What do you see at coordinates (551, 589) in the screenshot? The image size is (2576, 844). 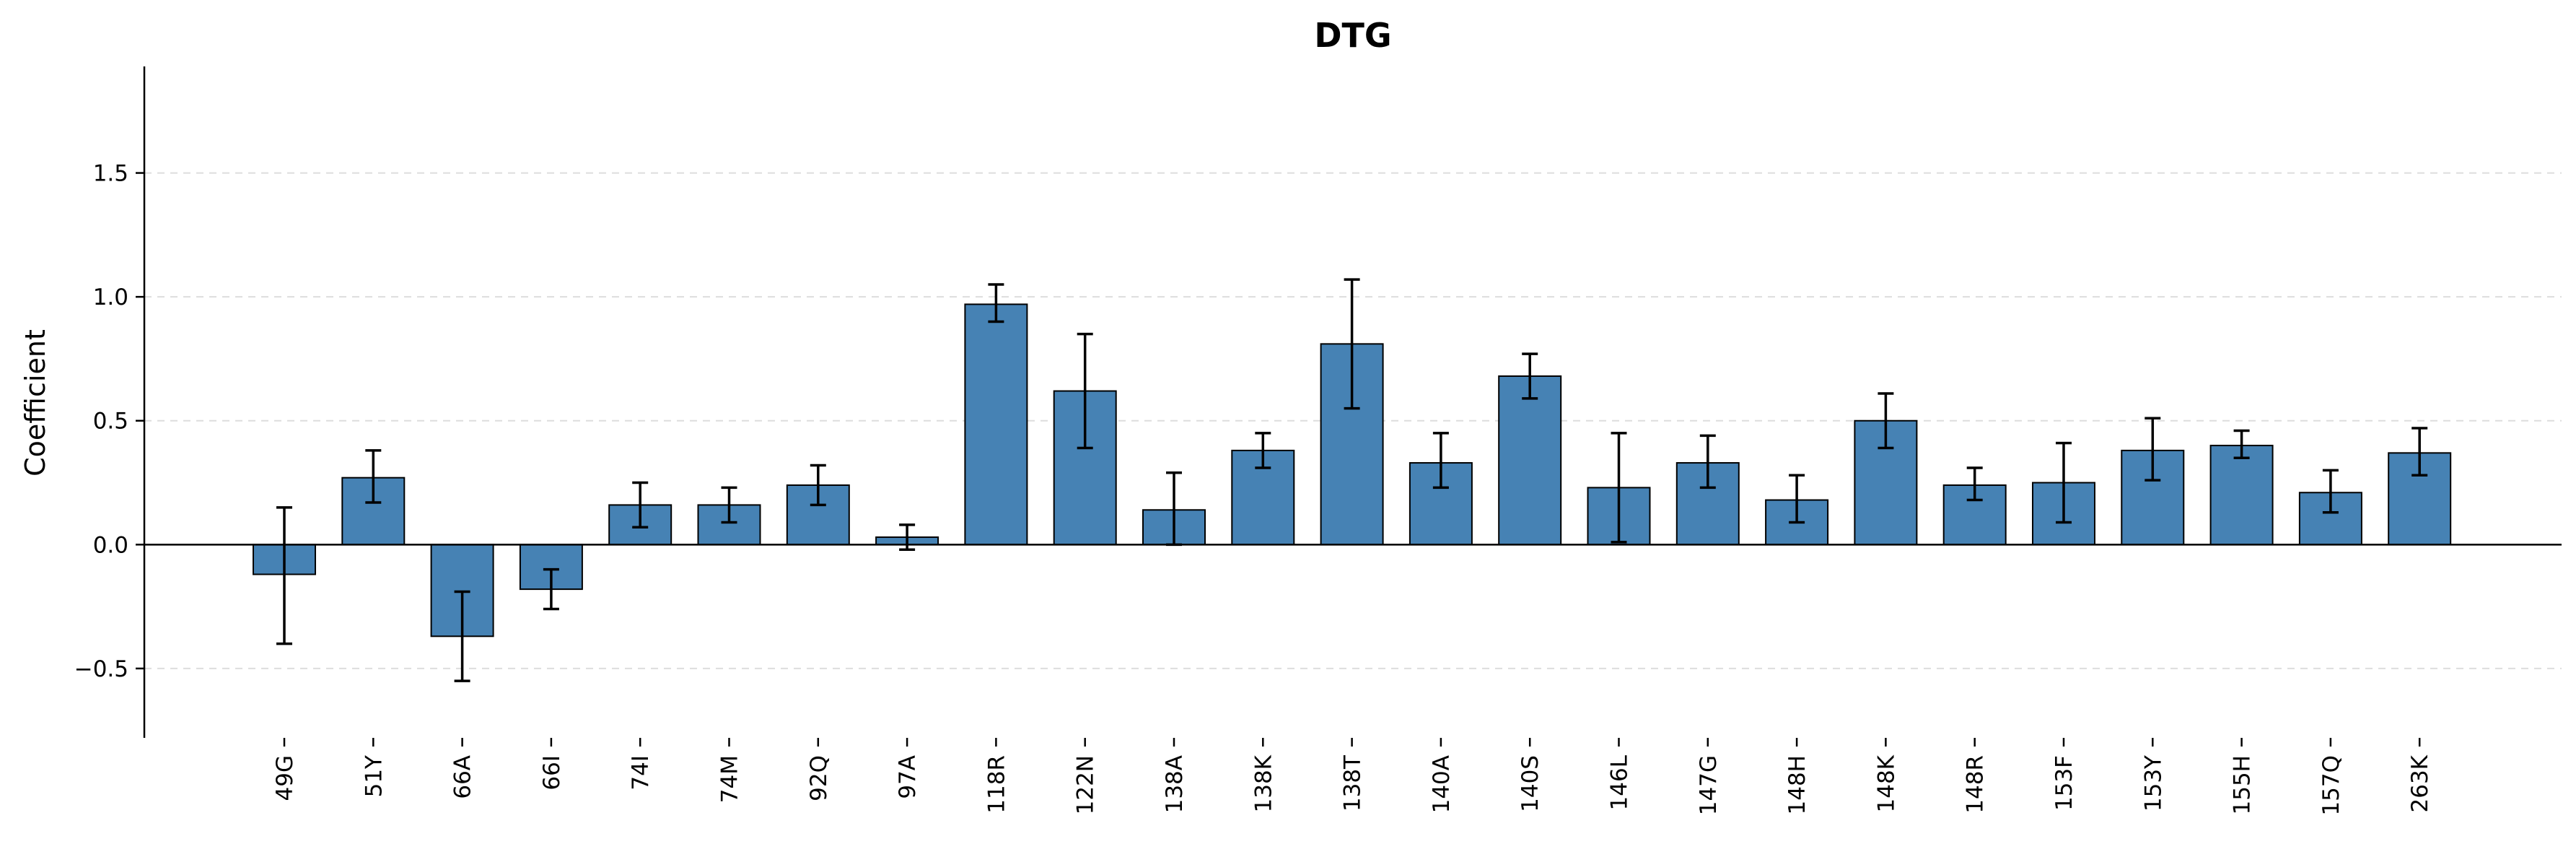 I see `error-bar-66I` at bounding box center [551, 589].